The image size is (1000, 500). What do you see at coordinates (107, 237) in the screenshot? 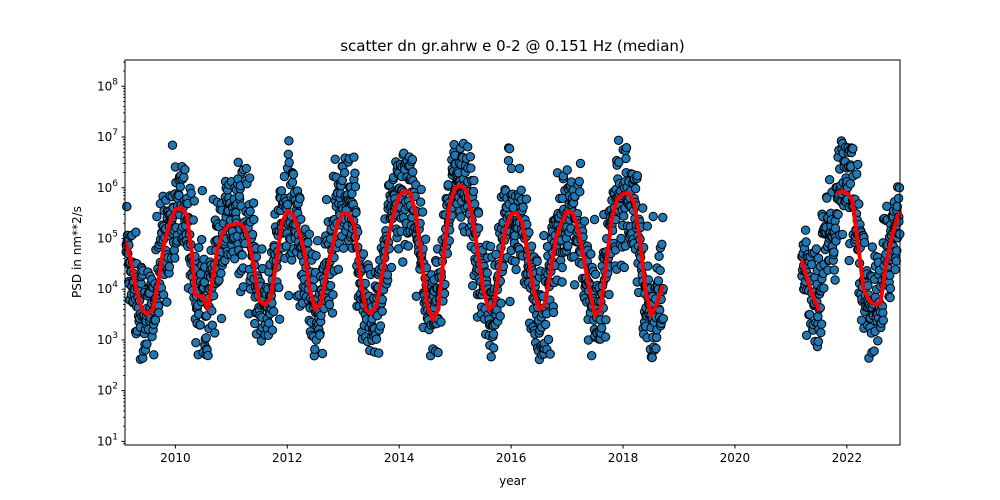
I see `y-tick-label: 10⁵` at bounding box center [107, 237].